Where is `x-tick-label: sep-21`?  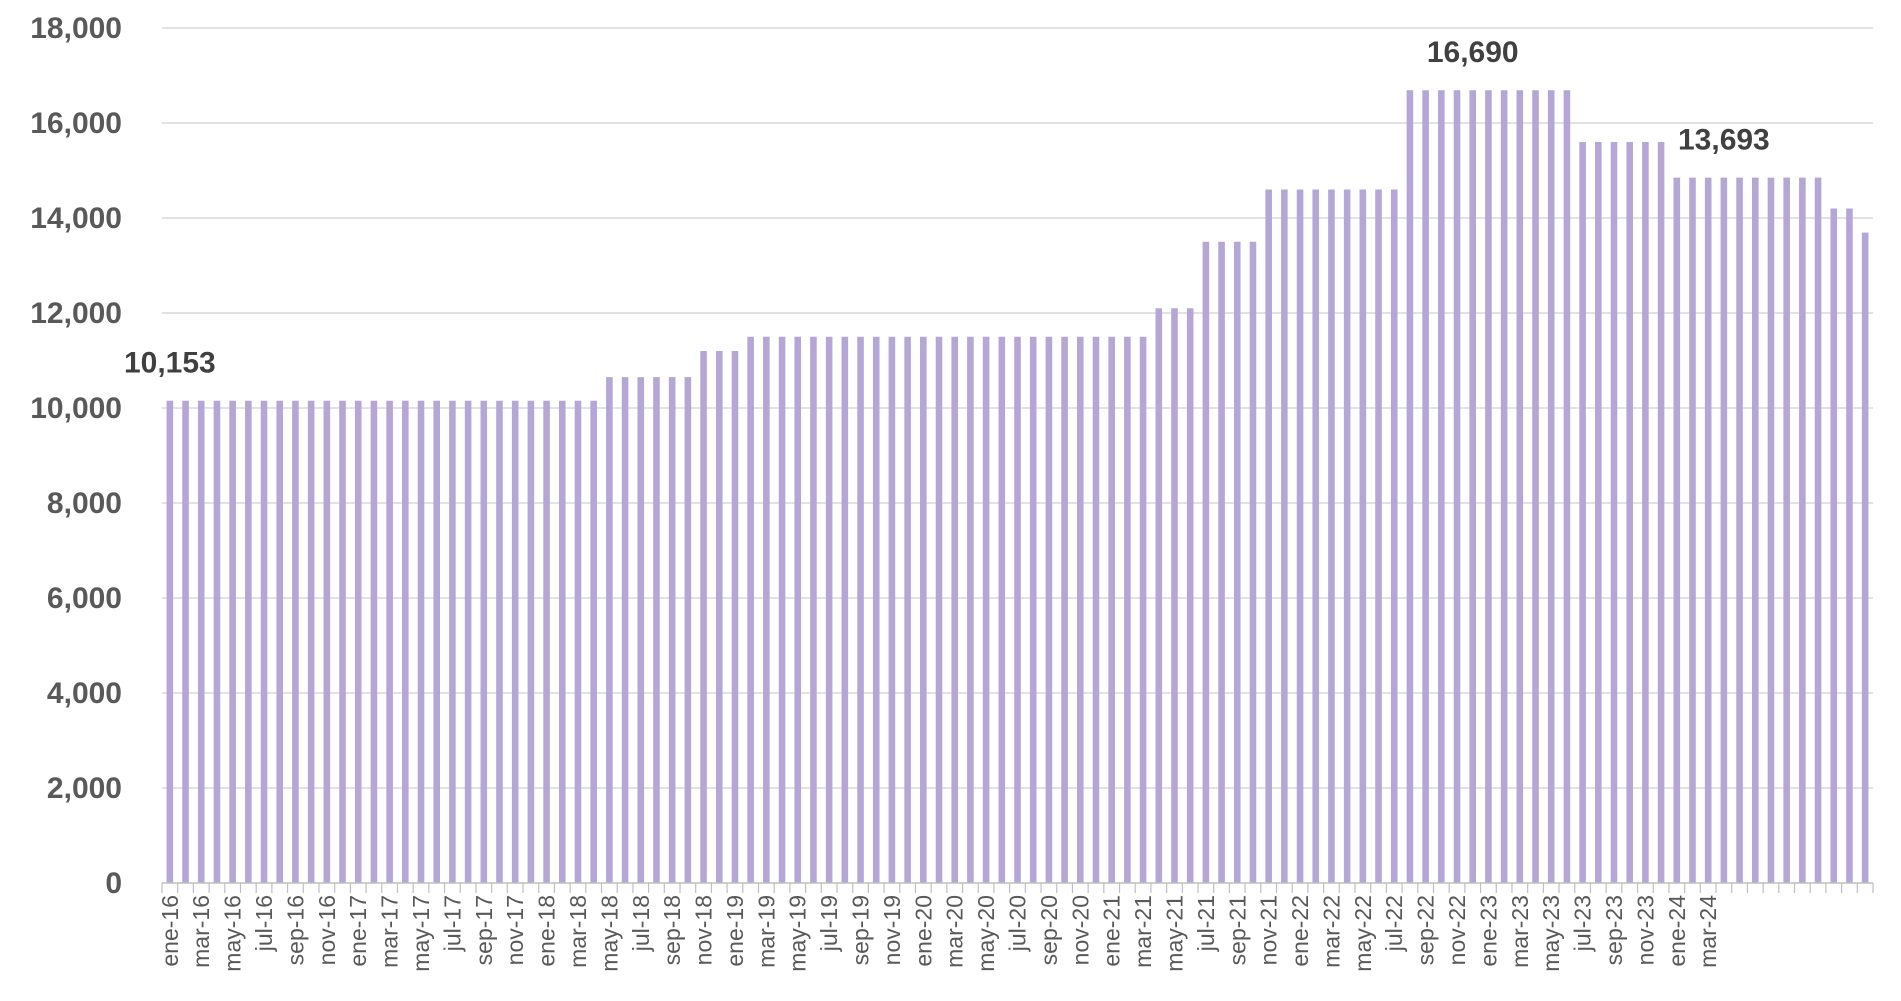 x-tick-label: sep-21 is located at coordinates (1237, 930).